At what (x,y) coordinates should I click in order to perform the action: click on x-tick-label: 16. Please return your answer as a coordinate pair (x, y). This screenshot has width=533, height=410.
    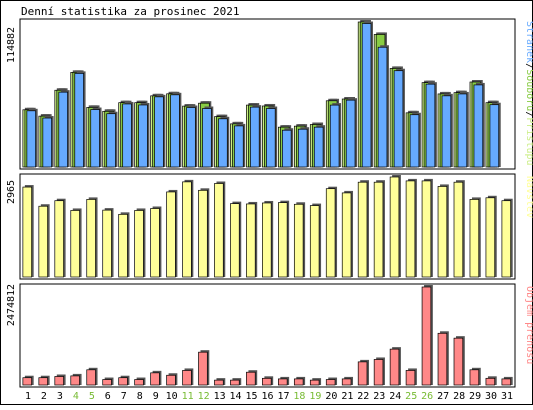
    Looking at the image, I should click on (267, 396).